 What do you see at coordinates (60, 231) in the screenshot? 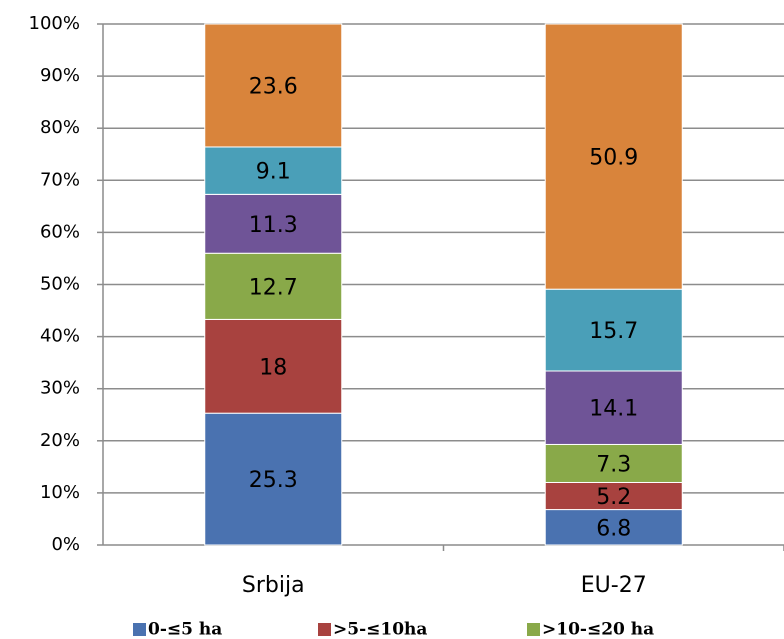
I see `y-tick-label: 60%` at bounding box center [60, 231].